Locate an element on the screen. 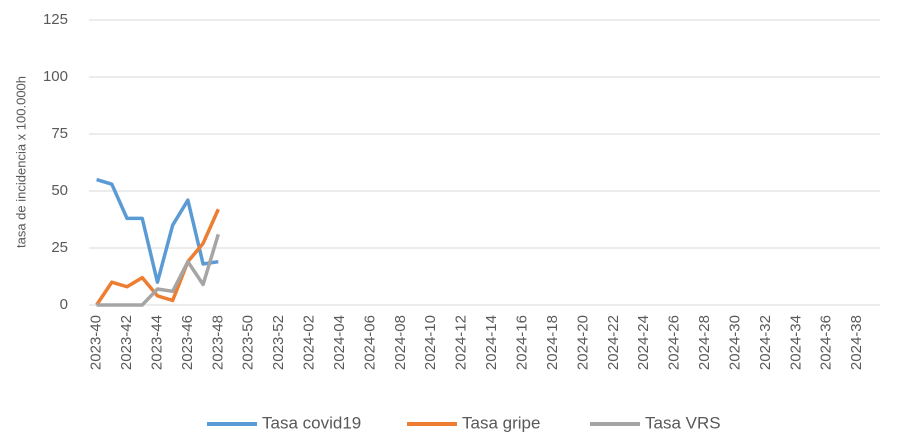  y-tick-label: 50 is located at coordinates (59, 190).